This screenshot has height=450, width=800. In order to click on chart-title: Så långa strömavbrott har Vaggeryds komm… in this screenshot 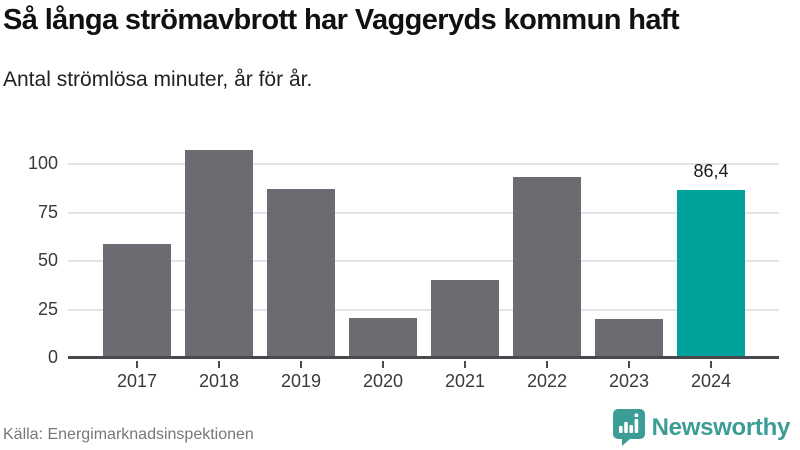, I will do `click(341, 20)`.